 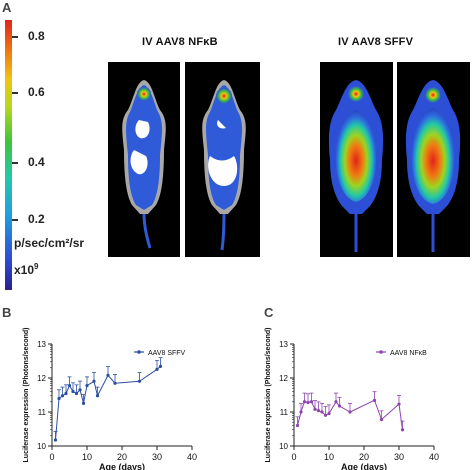 I want to click on imaging-title-left: IV AAV8 NFκB, so click(x=180, y=42).